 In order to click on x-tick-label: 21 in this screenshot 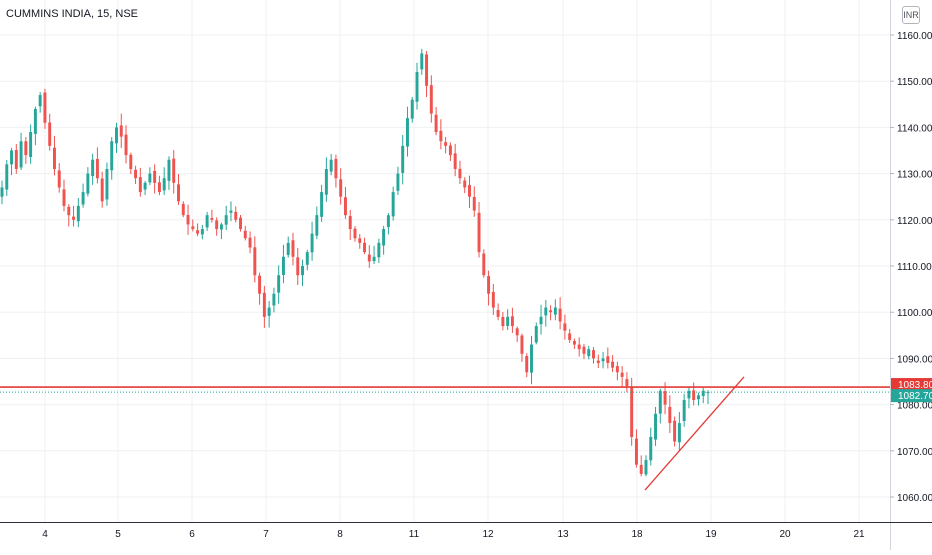, I will do `click(859, 534)`.